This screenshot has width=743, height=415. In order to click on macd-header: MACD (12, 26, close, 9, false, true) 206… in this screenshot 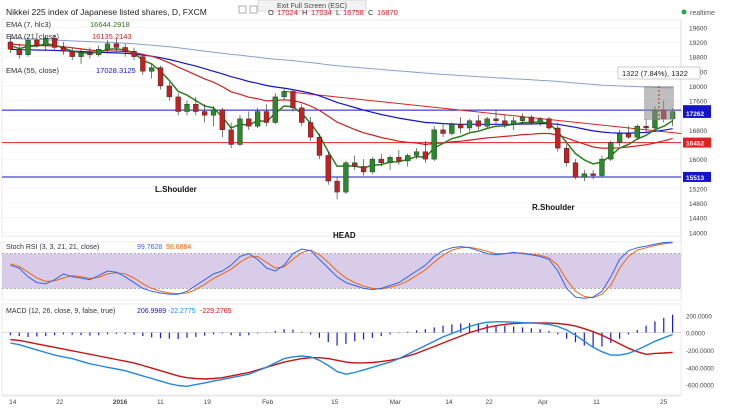, I will do `click(119, 311)`.